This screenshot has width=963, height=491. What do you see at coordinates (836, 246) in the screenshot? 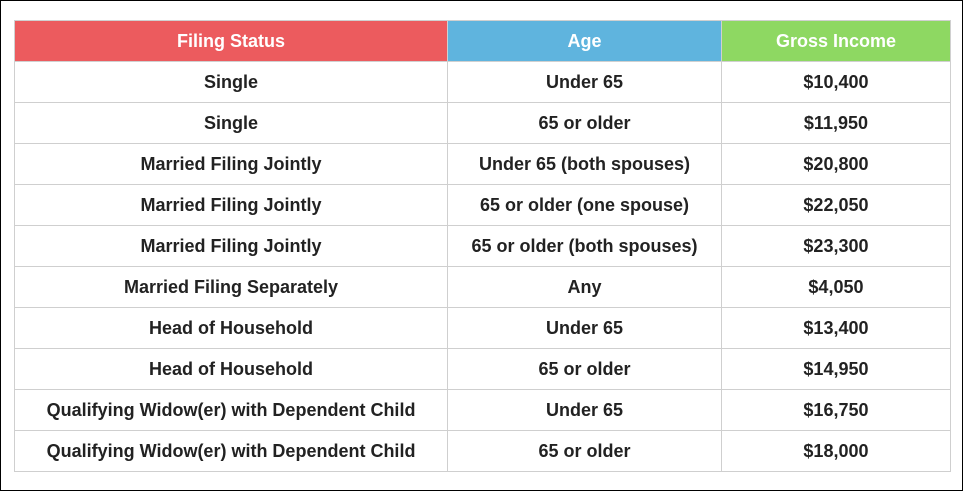
I see `cell-gross-income: $23,300` at bounding box center [836, 246].